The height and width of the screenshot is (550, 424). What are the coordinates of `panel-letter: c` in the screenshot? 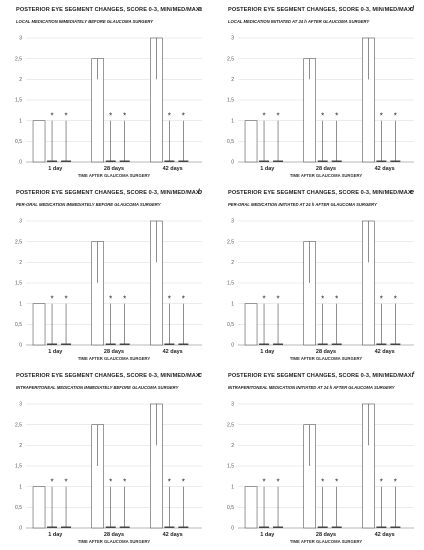 It's located at (200, 375).